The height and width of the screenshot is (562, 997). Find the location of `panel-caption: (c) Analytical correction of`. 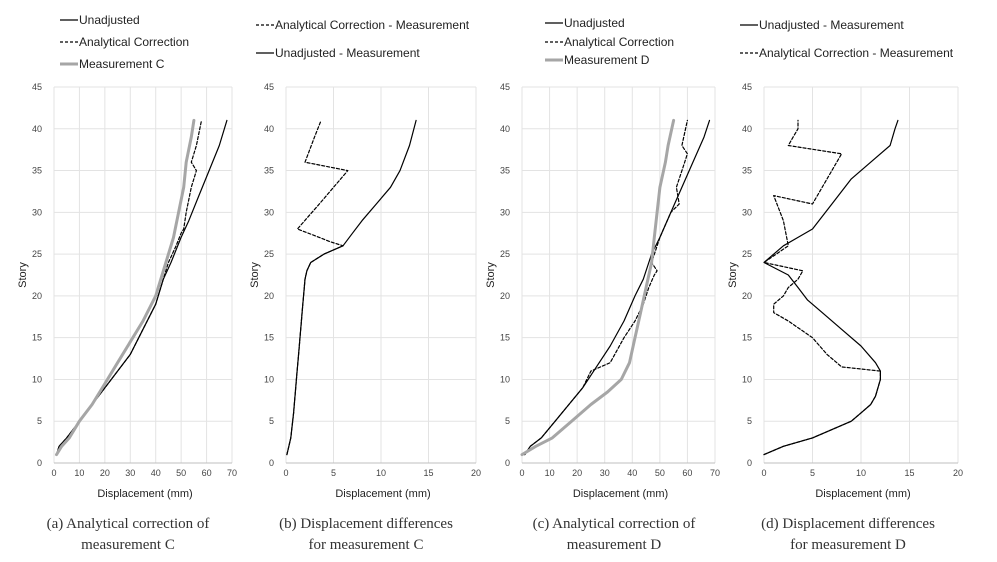

panel-caption: (c) Analytical correction of is located at coordinates (614, 524).